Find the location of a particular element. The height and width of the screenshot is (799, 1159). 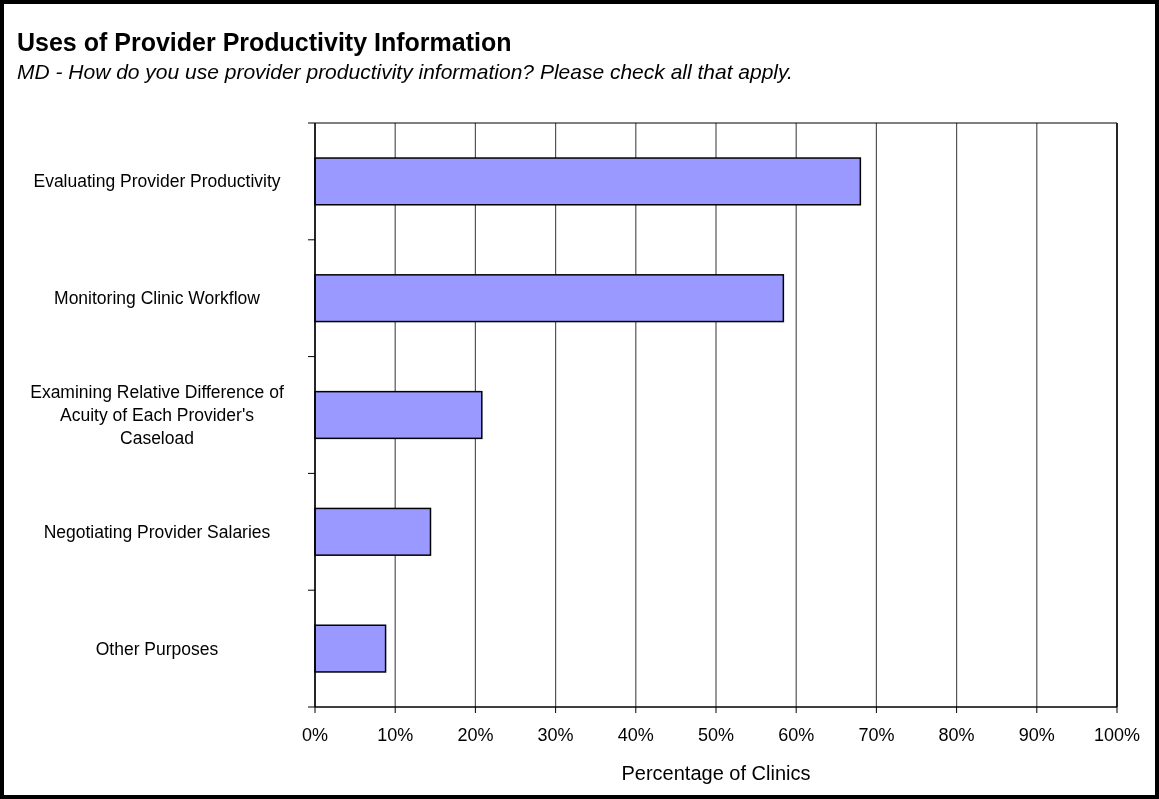

chart-subtitle: MD - How do you use provider productivity information? Please check all that apply. is located at coordinates (405, 71).